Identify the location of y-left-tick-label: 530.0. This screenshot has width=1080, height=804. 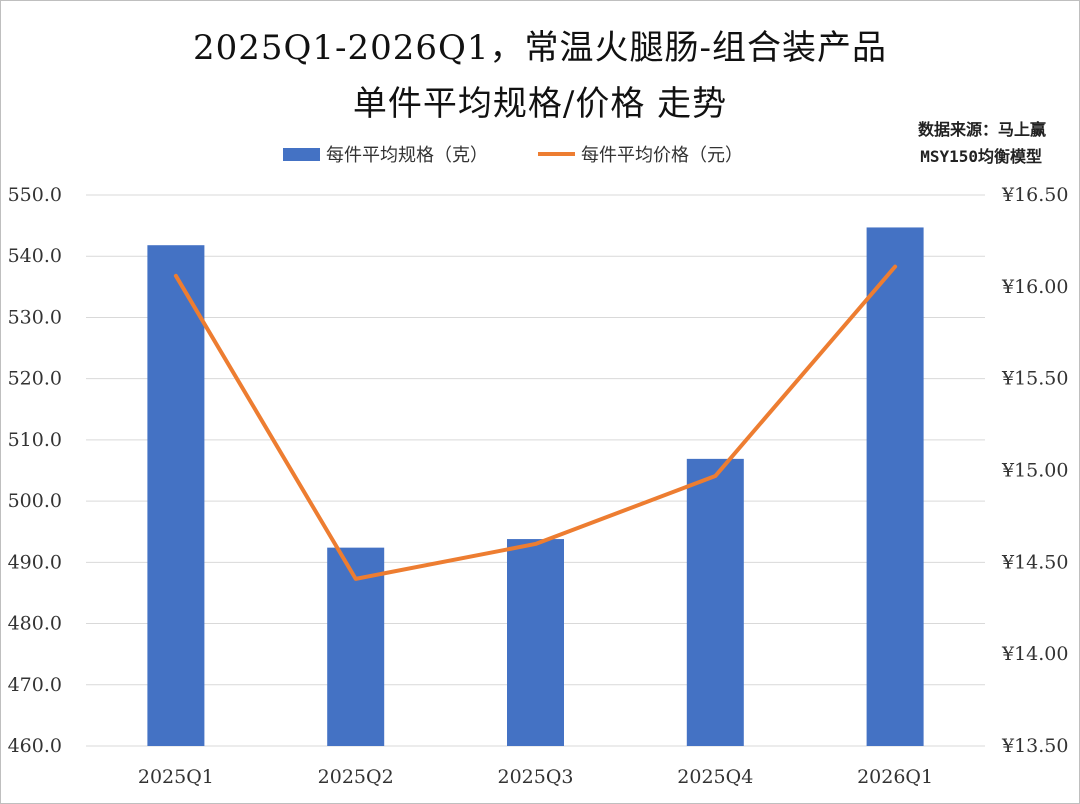
(35, 317).